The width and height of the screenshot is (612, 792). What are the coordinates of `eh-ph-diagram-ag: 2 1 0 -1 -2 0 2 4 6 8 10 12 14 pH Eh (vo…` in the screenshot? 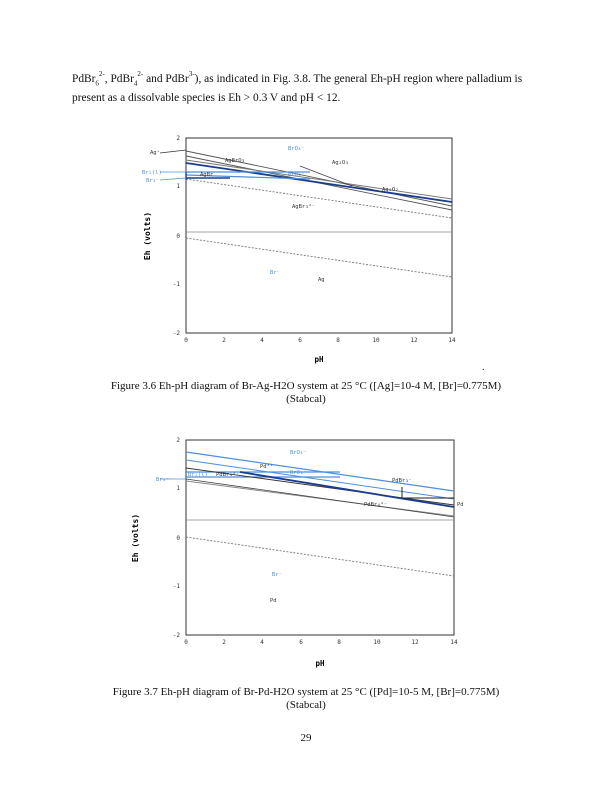 It's located at (299, 249).